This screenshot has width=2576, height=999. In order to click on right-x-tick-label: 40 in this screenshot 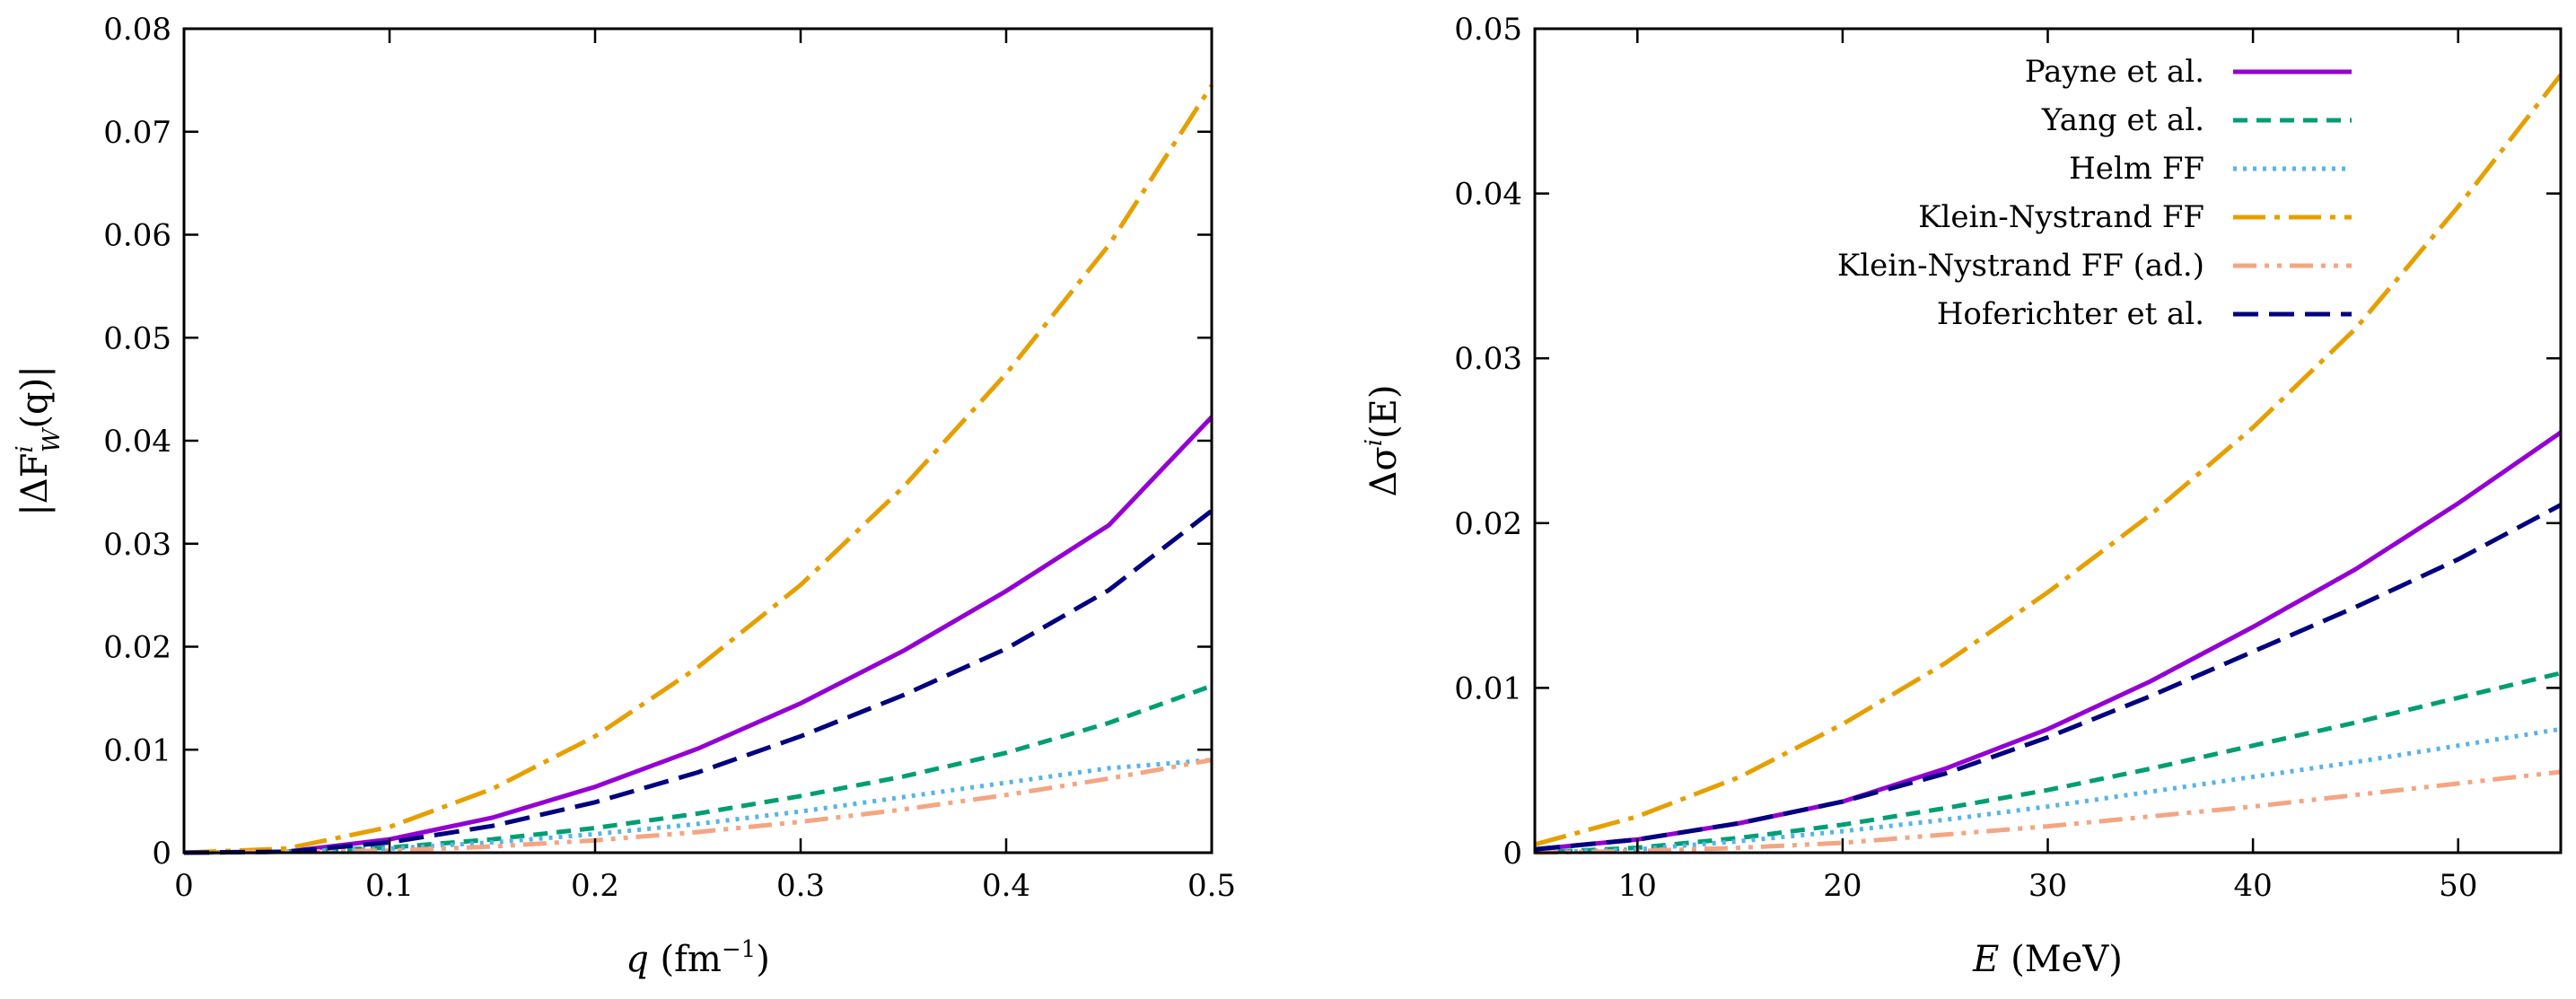, I will do `click(2252, 886)`.